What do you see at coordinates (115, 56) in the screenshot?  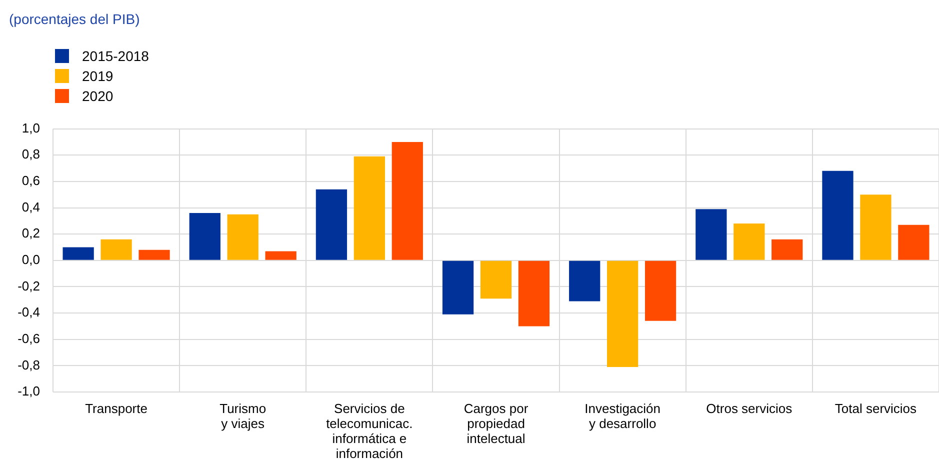 I see `legend-label: 2015-2018` at bounding box center [115, 56].